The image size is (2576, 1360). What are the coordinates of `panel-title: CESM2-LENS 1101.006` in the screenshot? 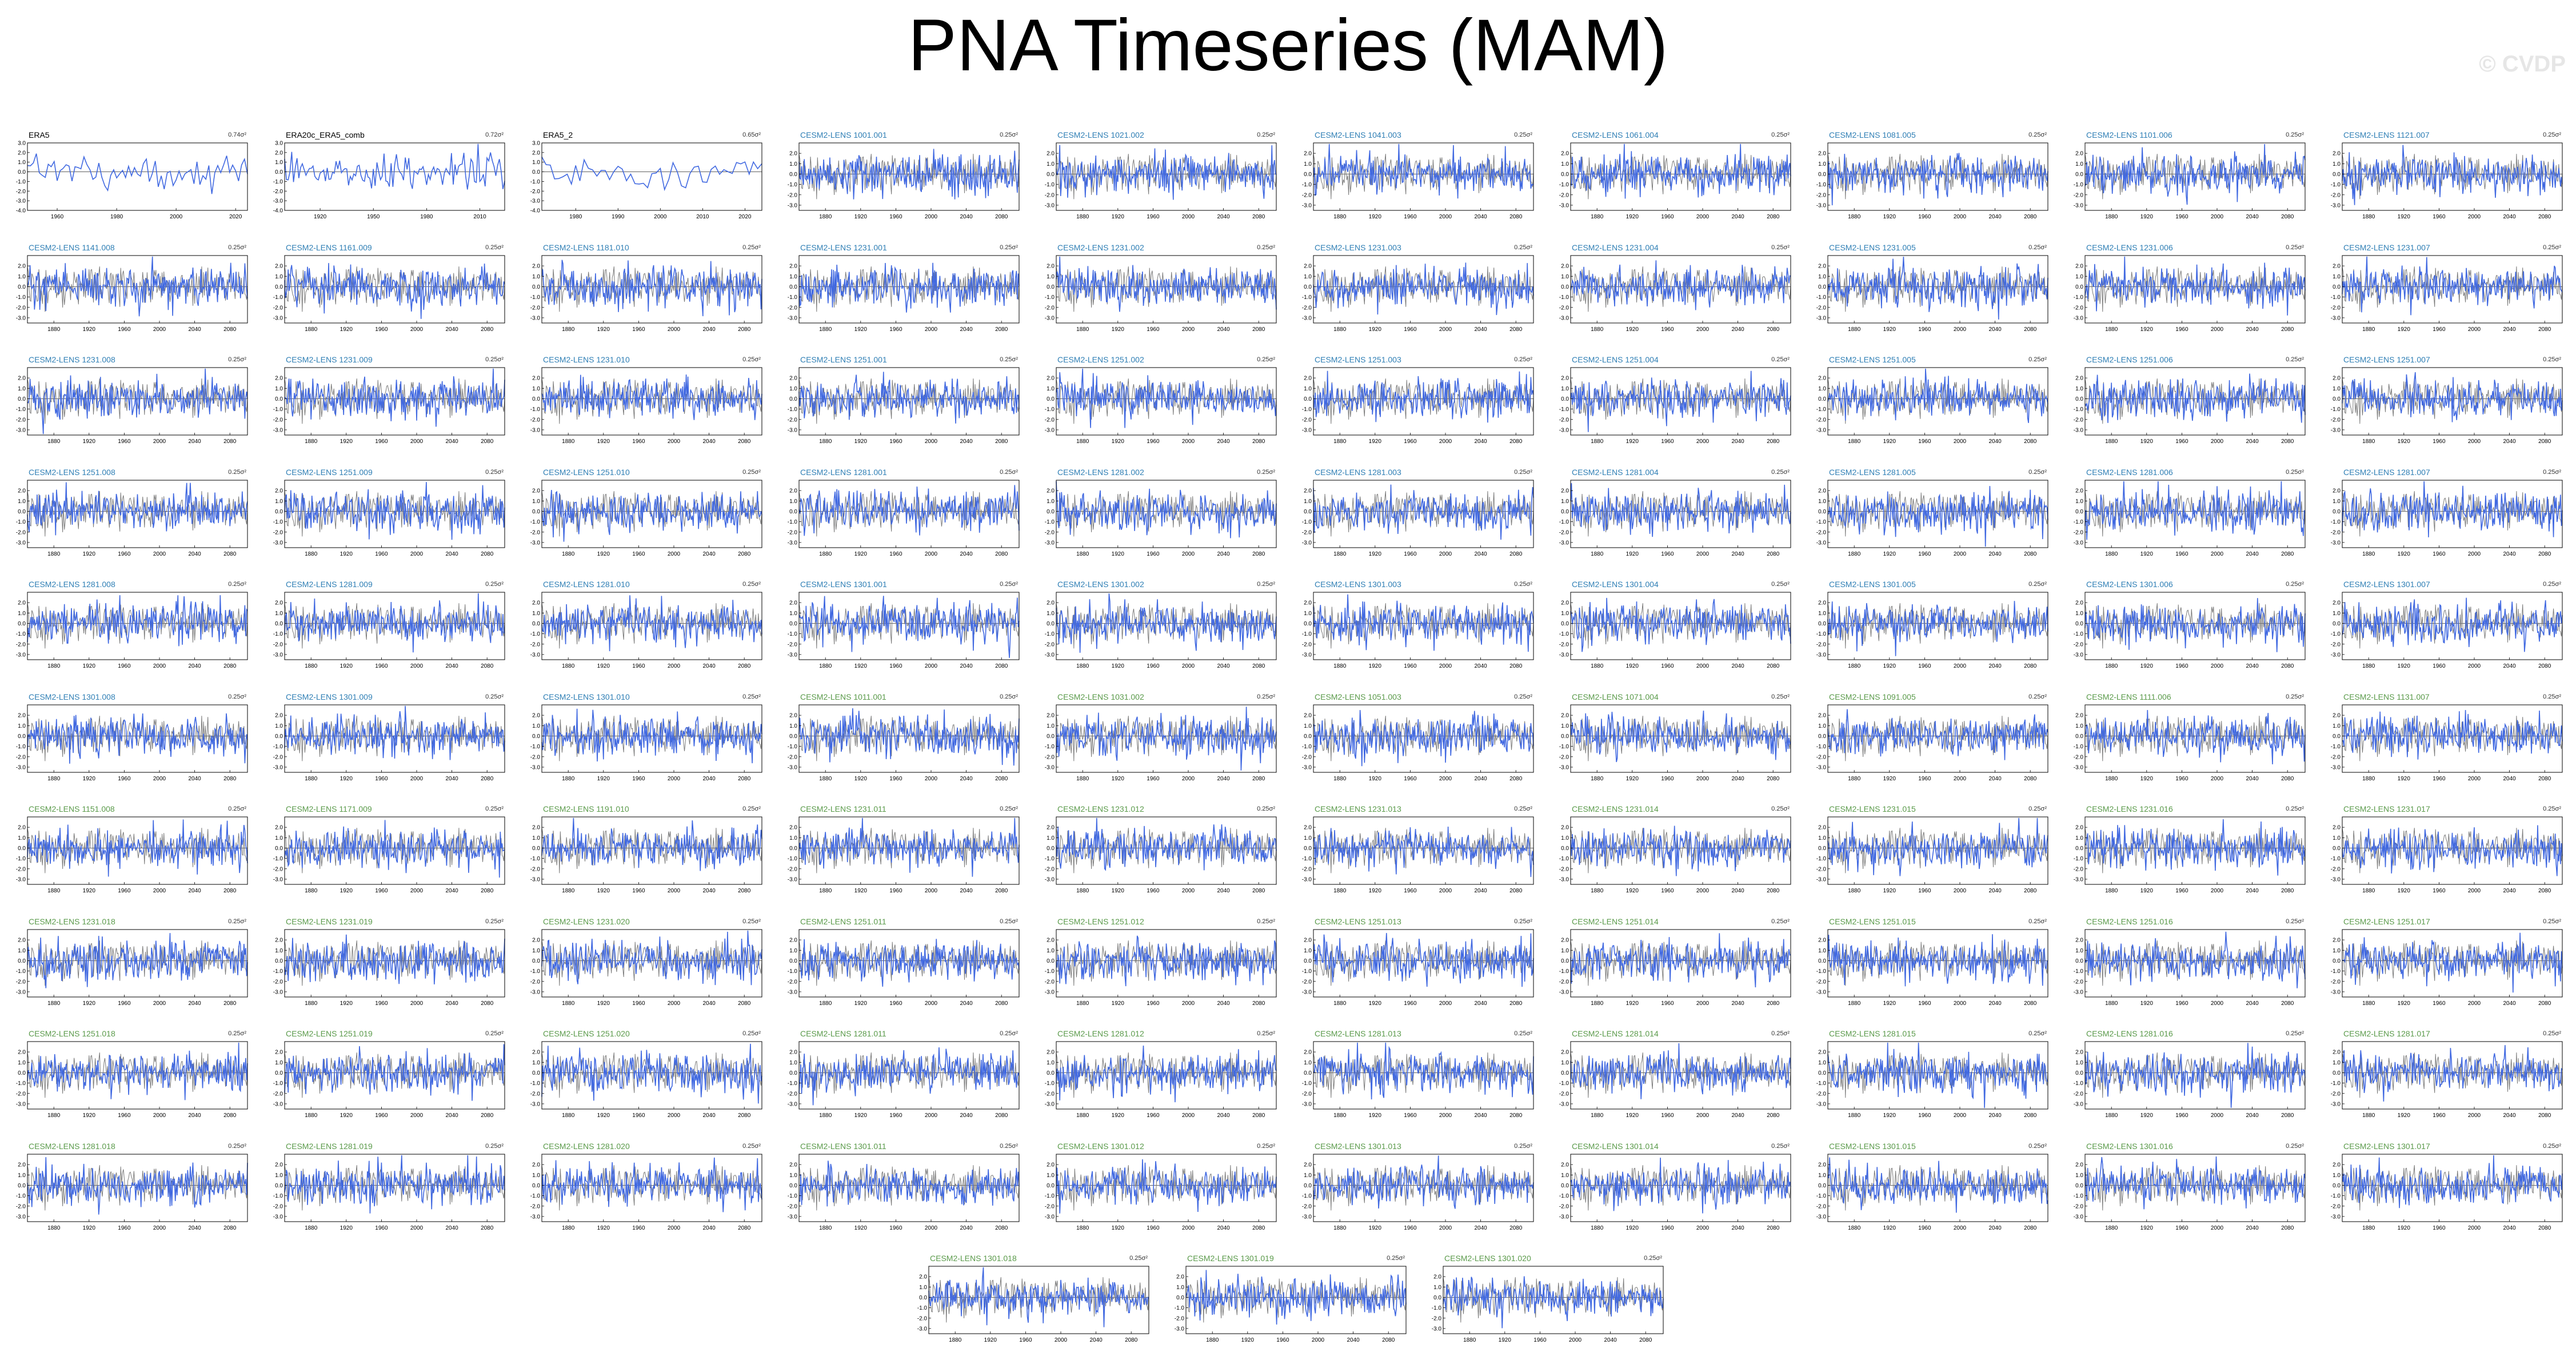 It's located at (2129, 134).